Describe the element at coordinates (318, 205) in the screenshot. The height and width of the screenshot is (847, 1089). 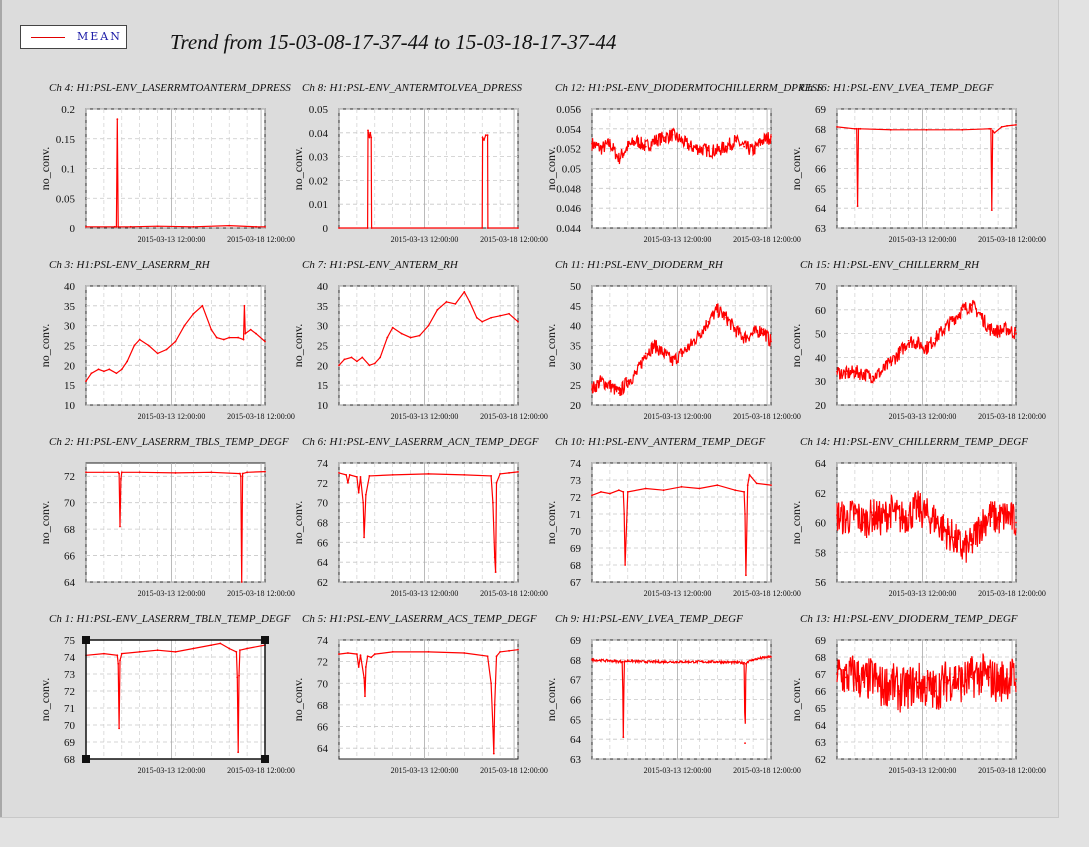
I see `y-tick-label: 0.01` at that location.